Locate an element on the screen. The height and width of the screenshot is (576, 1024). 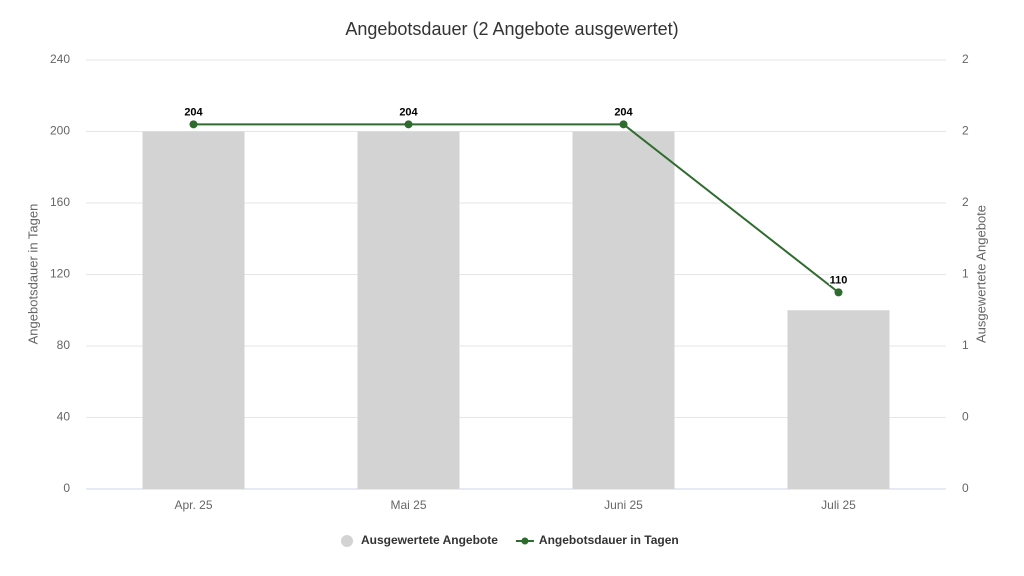
x-tick-label: Juli 25 is located at coordinates (838, 505).